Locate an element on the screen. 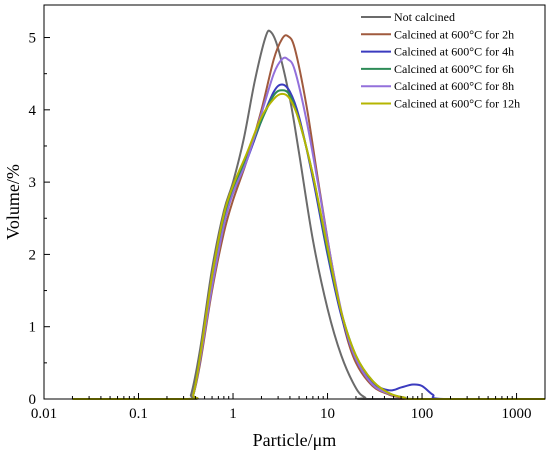  legend-label: Calcined at 600°C for 8h is located at coordinates (454, 86).